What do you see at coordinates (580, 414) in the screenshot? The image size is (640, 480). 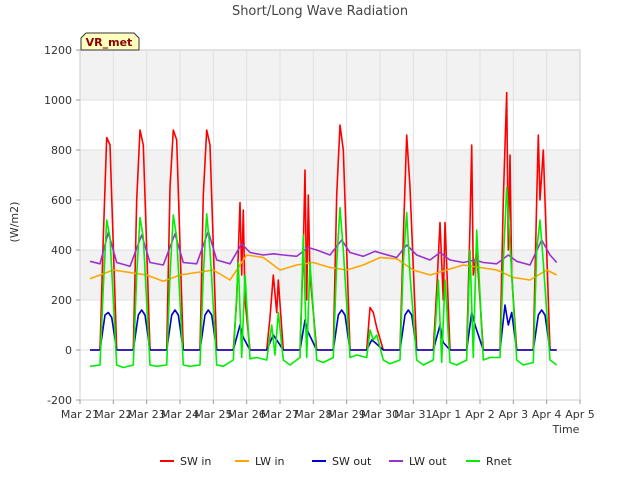 I see `x-tick-label: Apr 5` at bounding box center [580, 414].